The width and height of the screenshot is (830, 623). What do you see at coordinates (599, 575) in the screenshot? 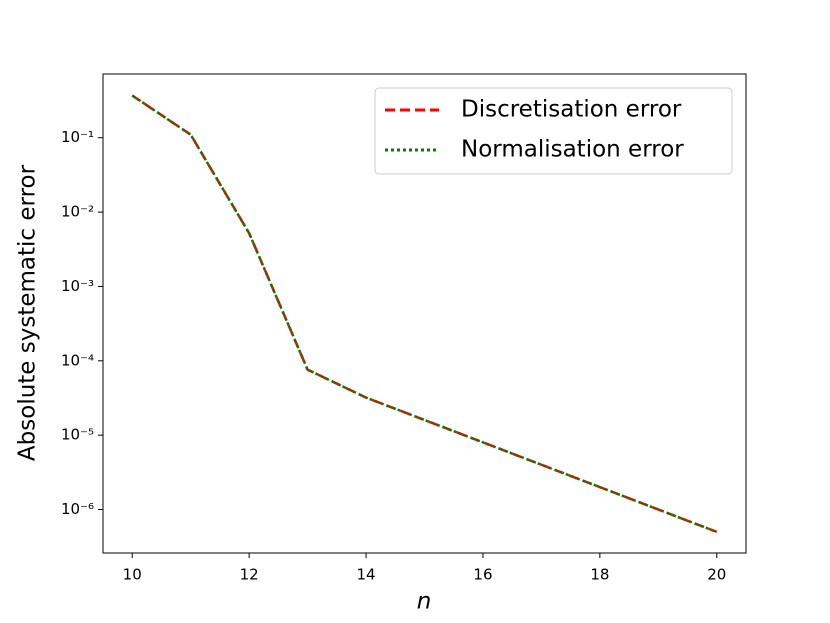
I see `x-tick-label: 18` at bounding box center [599, 575].